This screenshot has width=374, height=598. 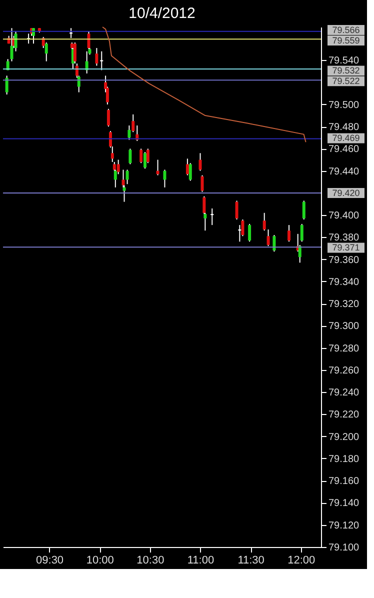 I want to click on line-series, so click(x=204, y=84).